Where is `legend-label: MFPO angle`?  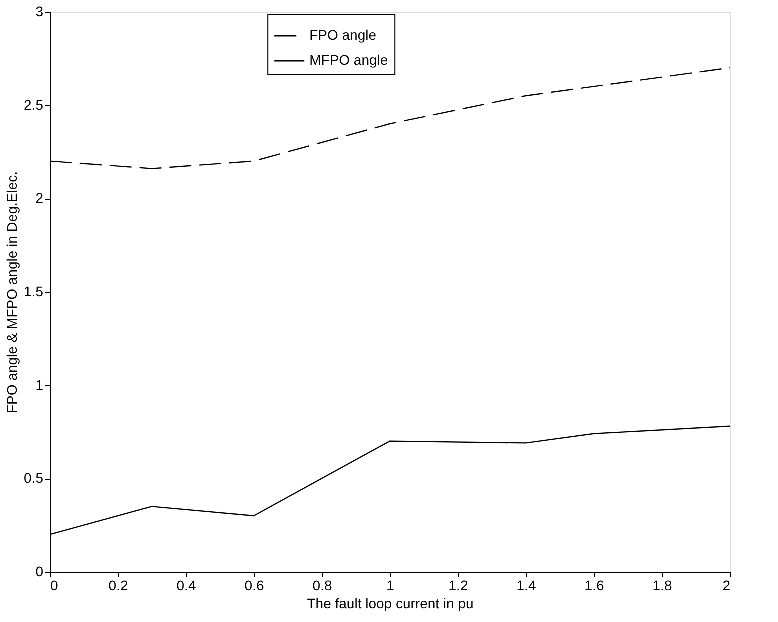
legend-label: MFPO angle is located at coordinates (349, 60).